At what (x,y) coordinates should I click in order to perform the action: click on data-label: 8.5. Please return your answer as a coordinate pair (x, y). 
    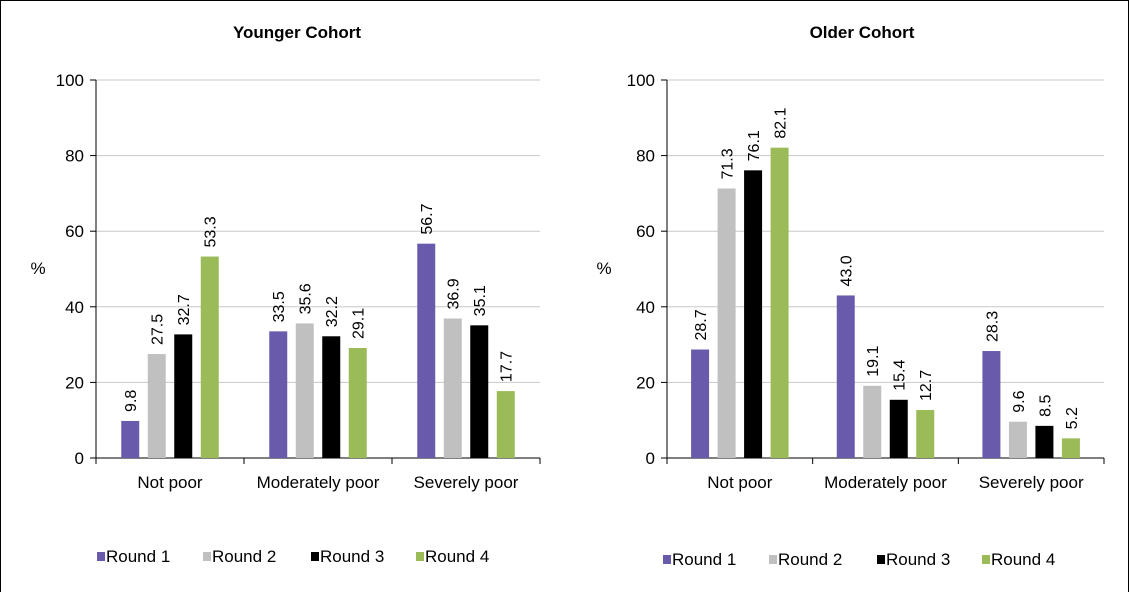
    Looking at the image, I should click on (1045, 406).